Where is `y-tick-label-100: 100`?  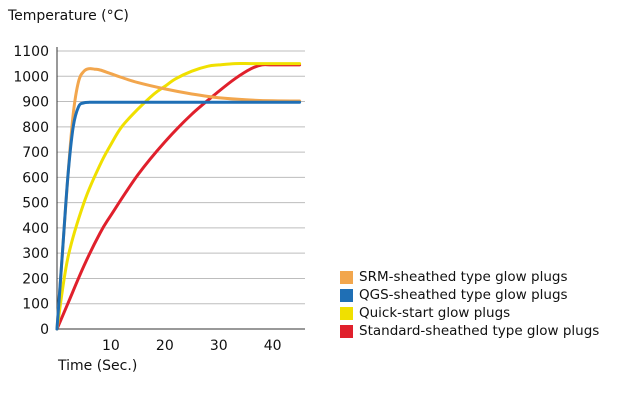
y-tick-label-100: 100 is located at coordinates (35, 305).